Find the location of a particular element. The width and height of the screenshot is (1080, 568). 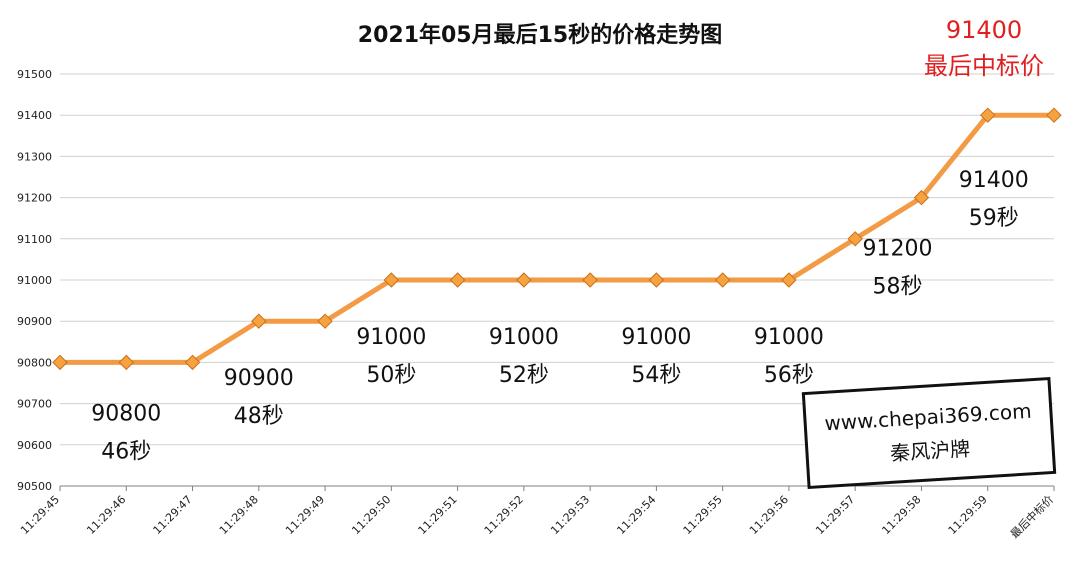

annotation-time: 56秒 is located at coordinates (789, 375).